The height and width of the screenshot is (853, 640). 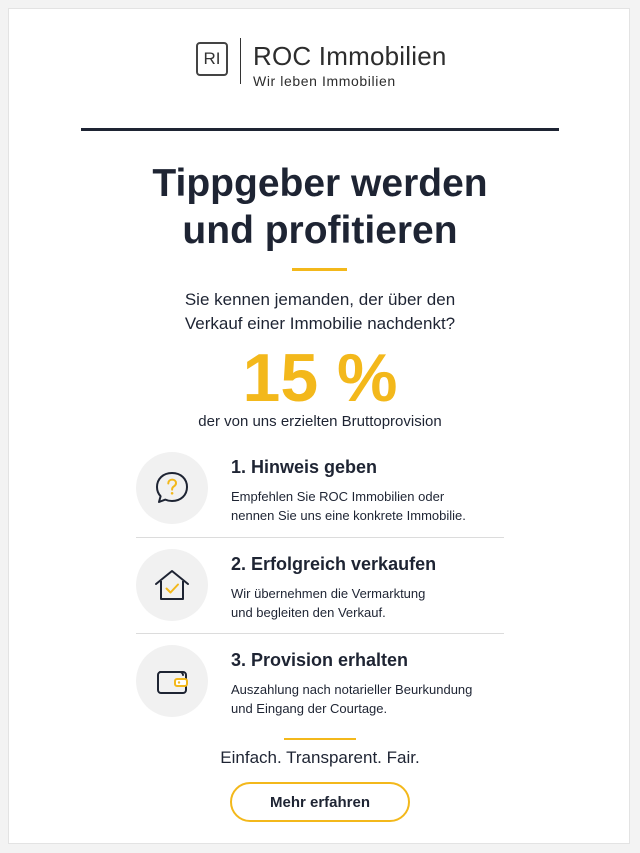 I want to click on step-title: 1. Hinweis geben, so click(x=304, y=467).